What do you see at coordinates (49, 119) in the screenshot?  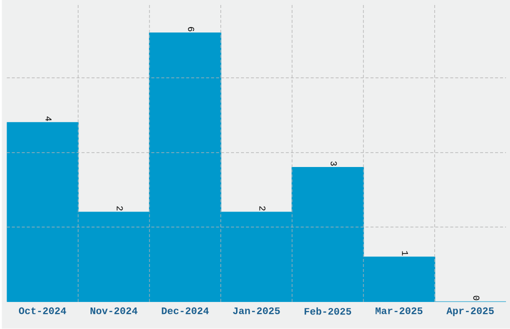 I see `data-label: 4` at bounding box center [49, 119].